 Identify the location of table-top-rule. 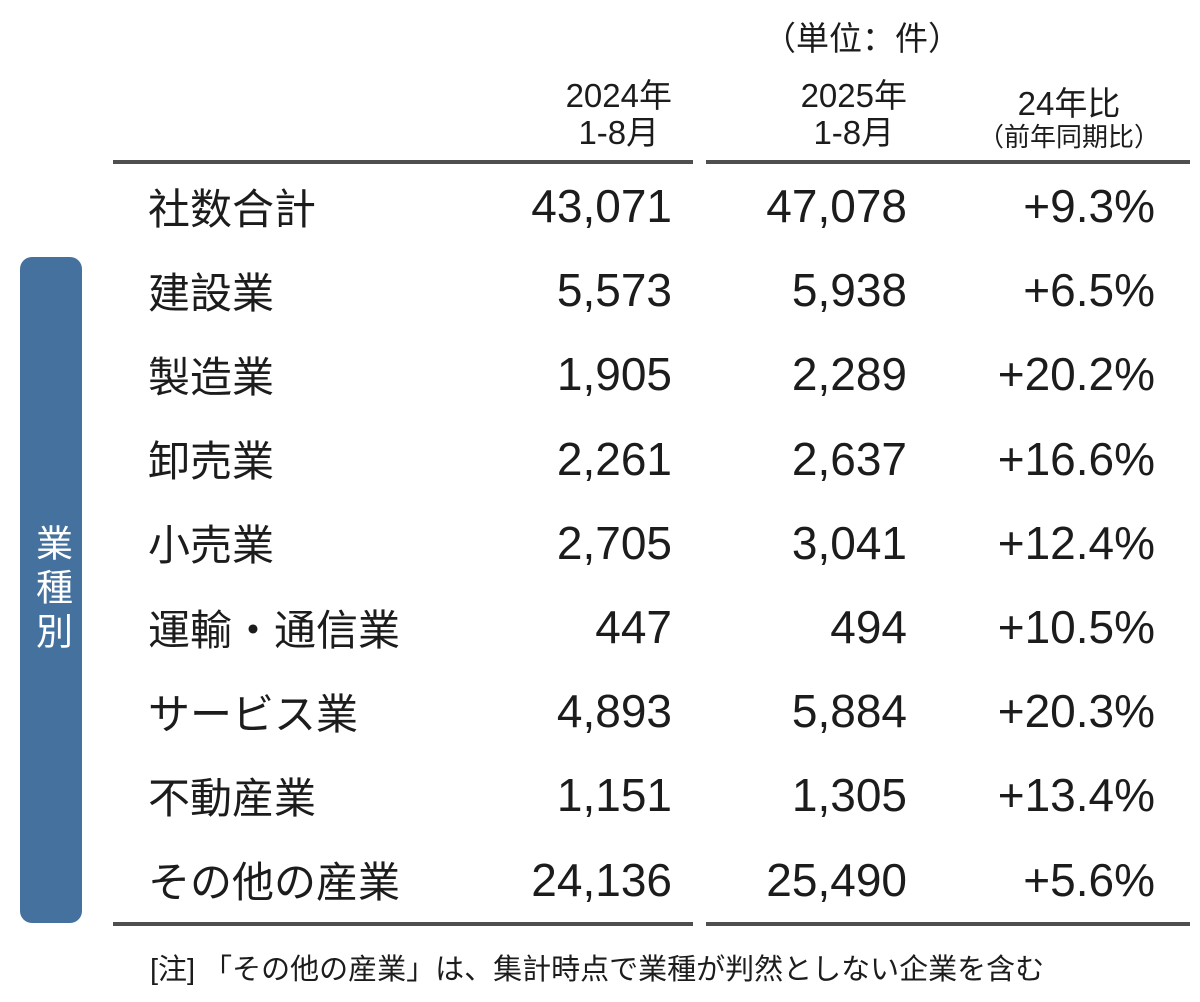
(651, 162).